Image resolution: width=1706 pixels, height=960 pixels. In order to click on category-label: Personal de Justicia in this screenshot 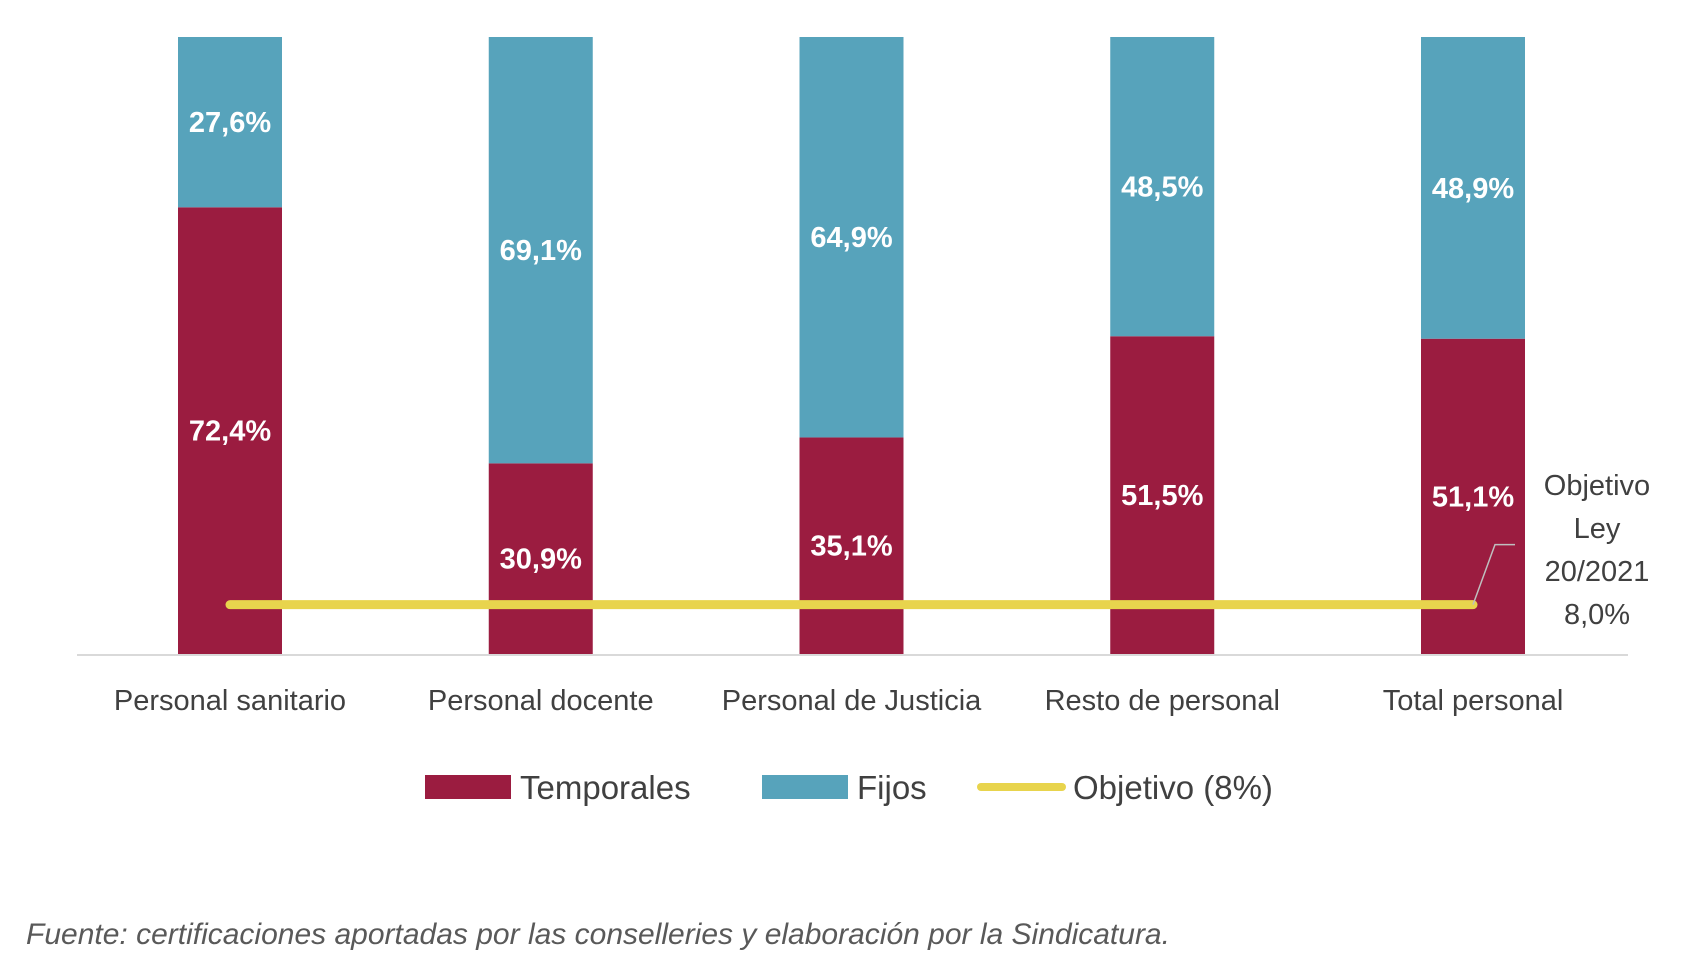, I will do `click(852, 701)`.